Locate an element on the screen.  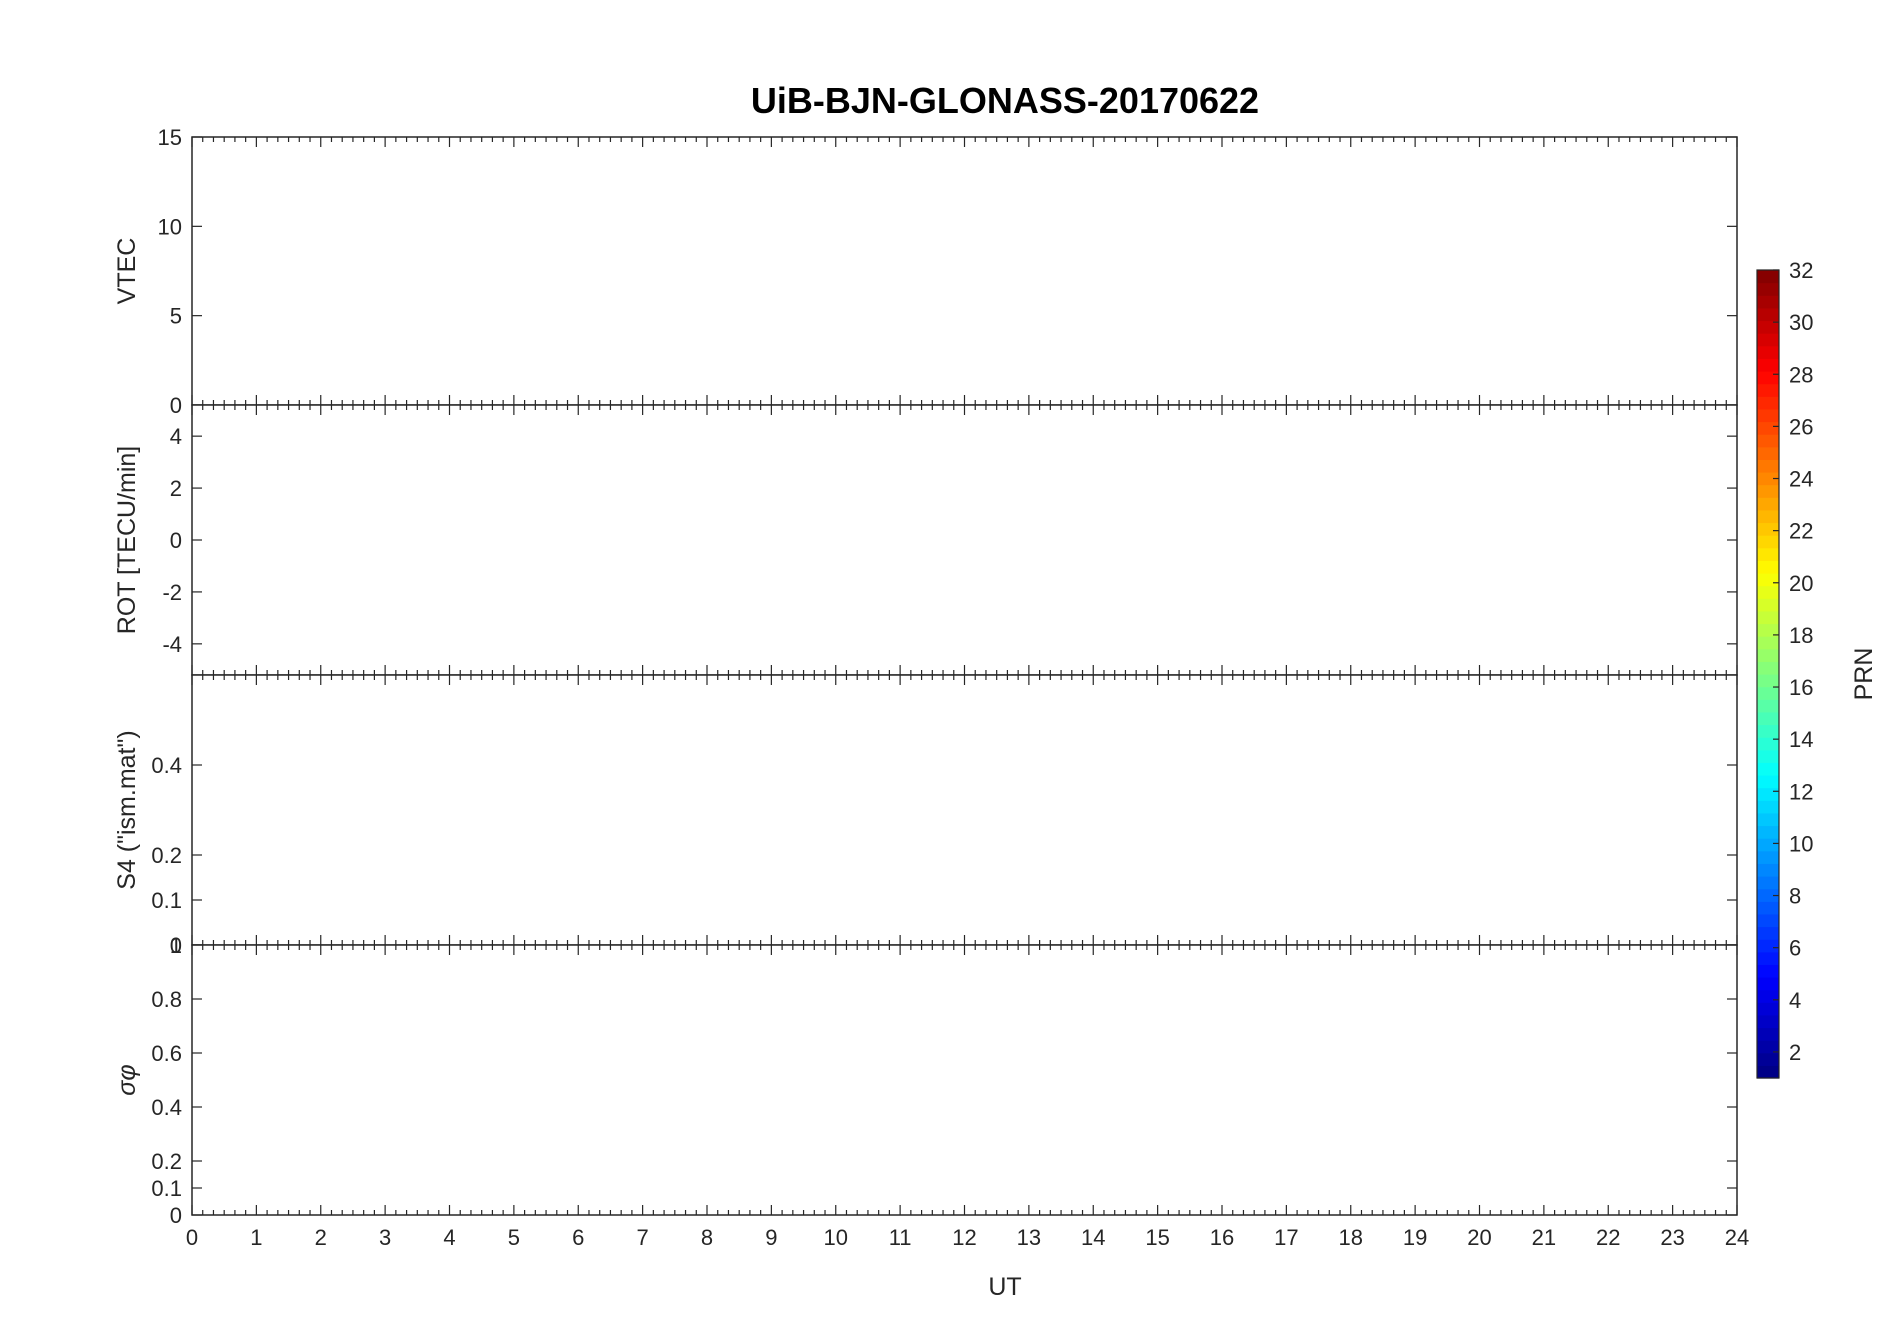
y-tick-label: -4 is located at coordinates (172, 644).